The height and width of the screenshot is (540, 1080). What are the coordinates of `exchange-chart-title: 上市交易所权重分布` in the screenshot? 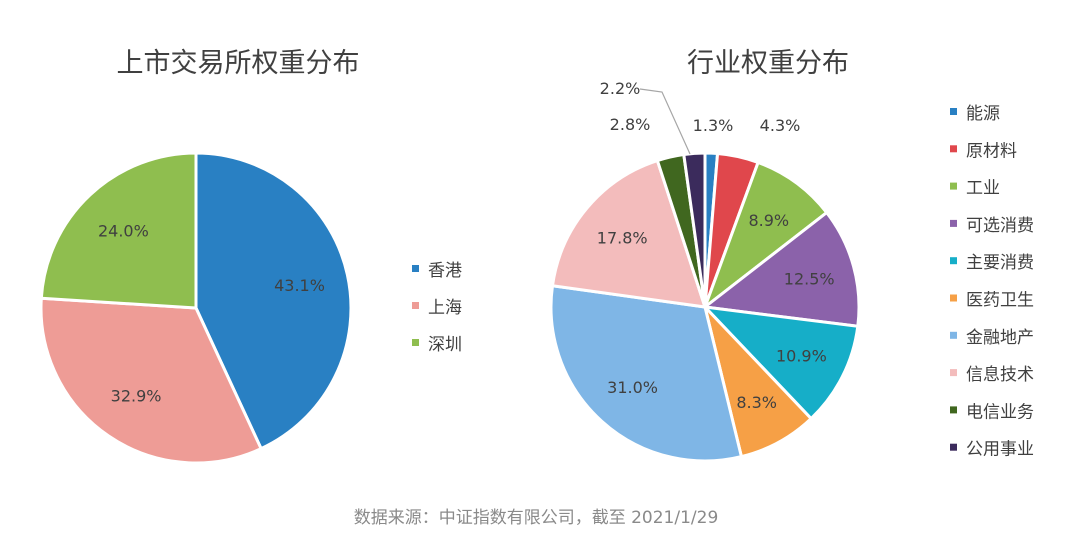 It's located at (238, 63).